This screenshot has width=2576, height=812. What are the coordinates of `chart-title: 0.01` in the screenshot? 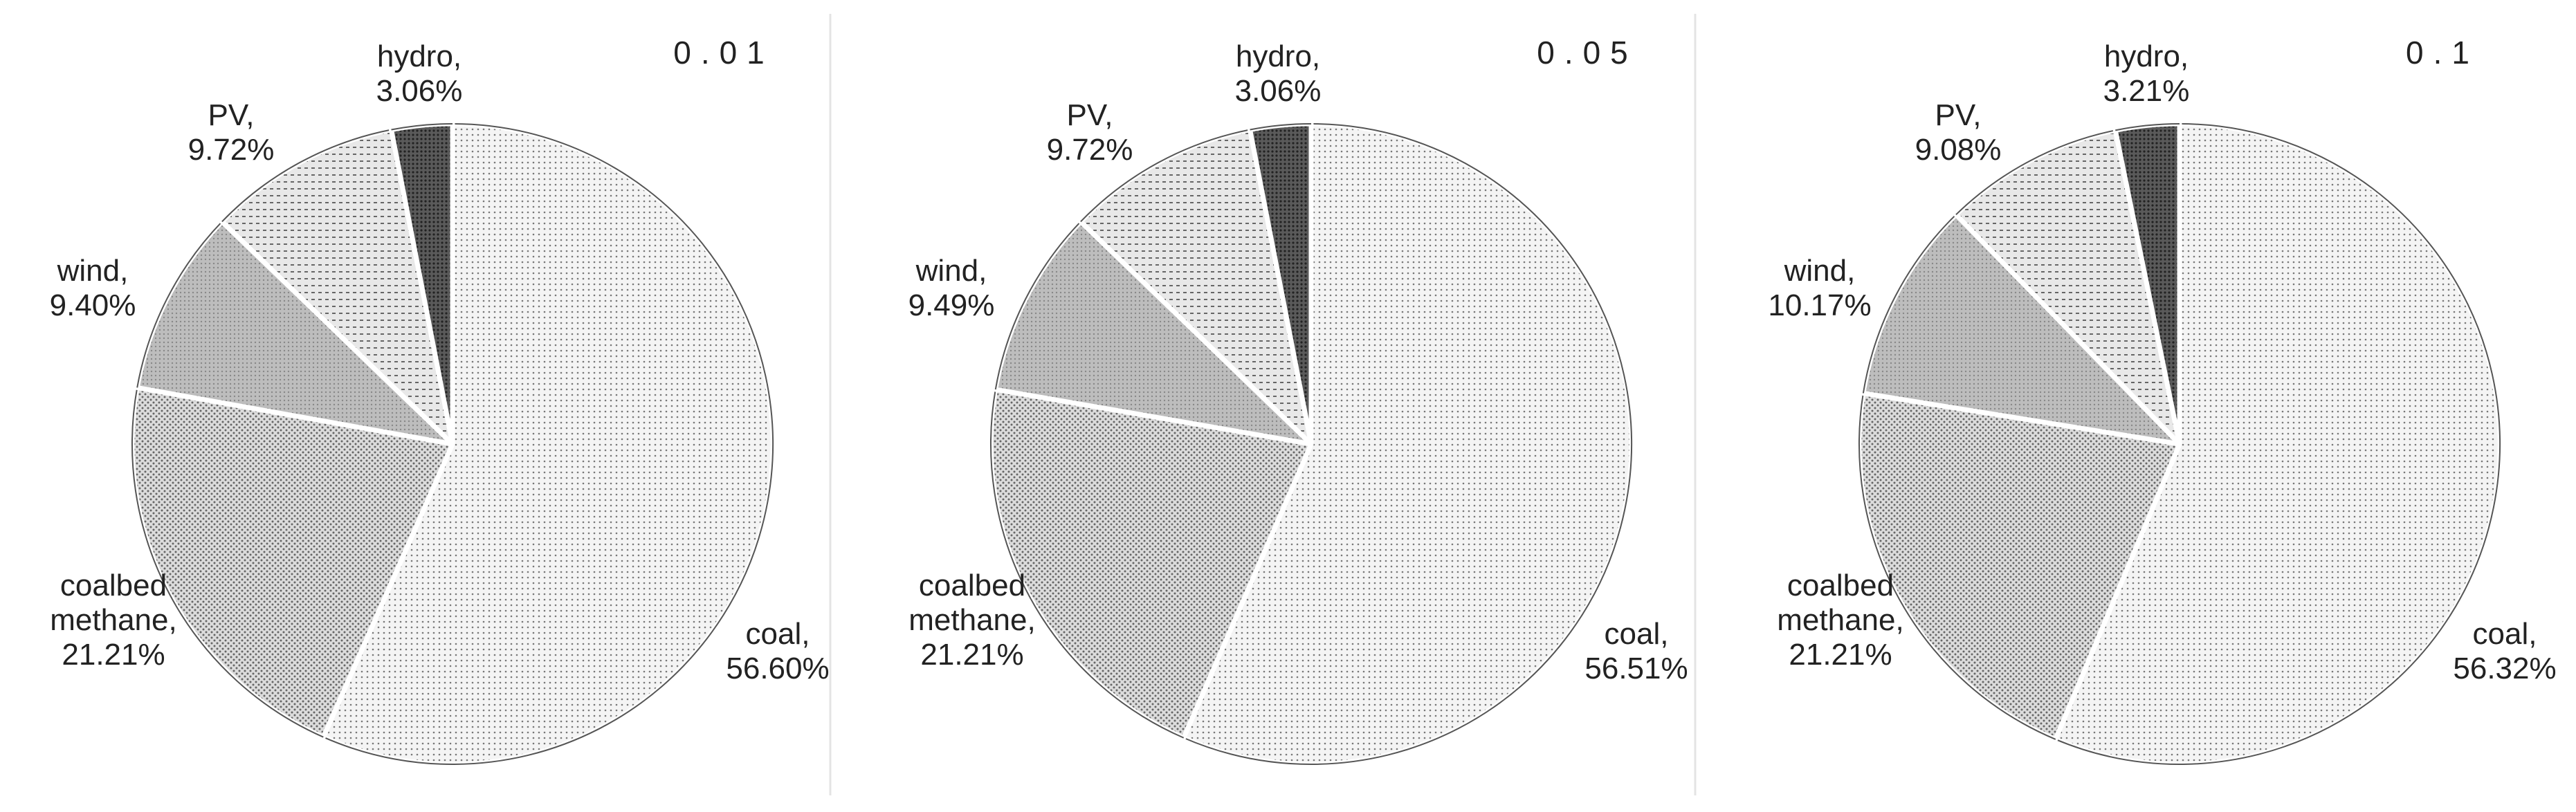 It's located at (723, 53).